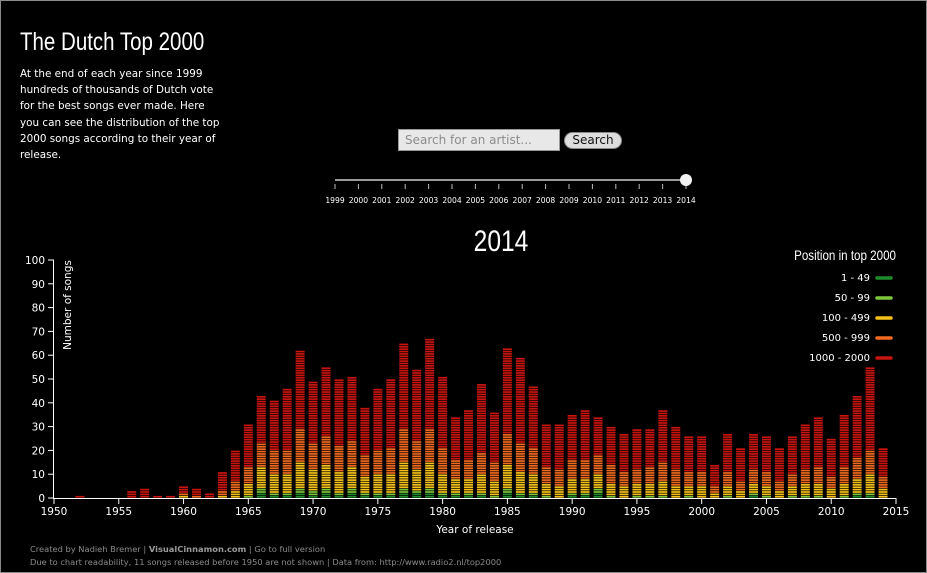  I want to click on bar-2003, so click(741, 473).